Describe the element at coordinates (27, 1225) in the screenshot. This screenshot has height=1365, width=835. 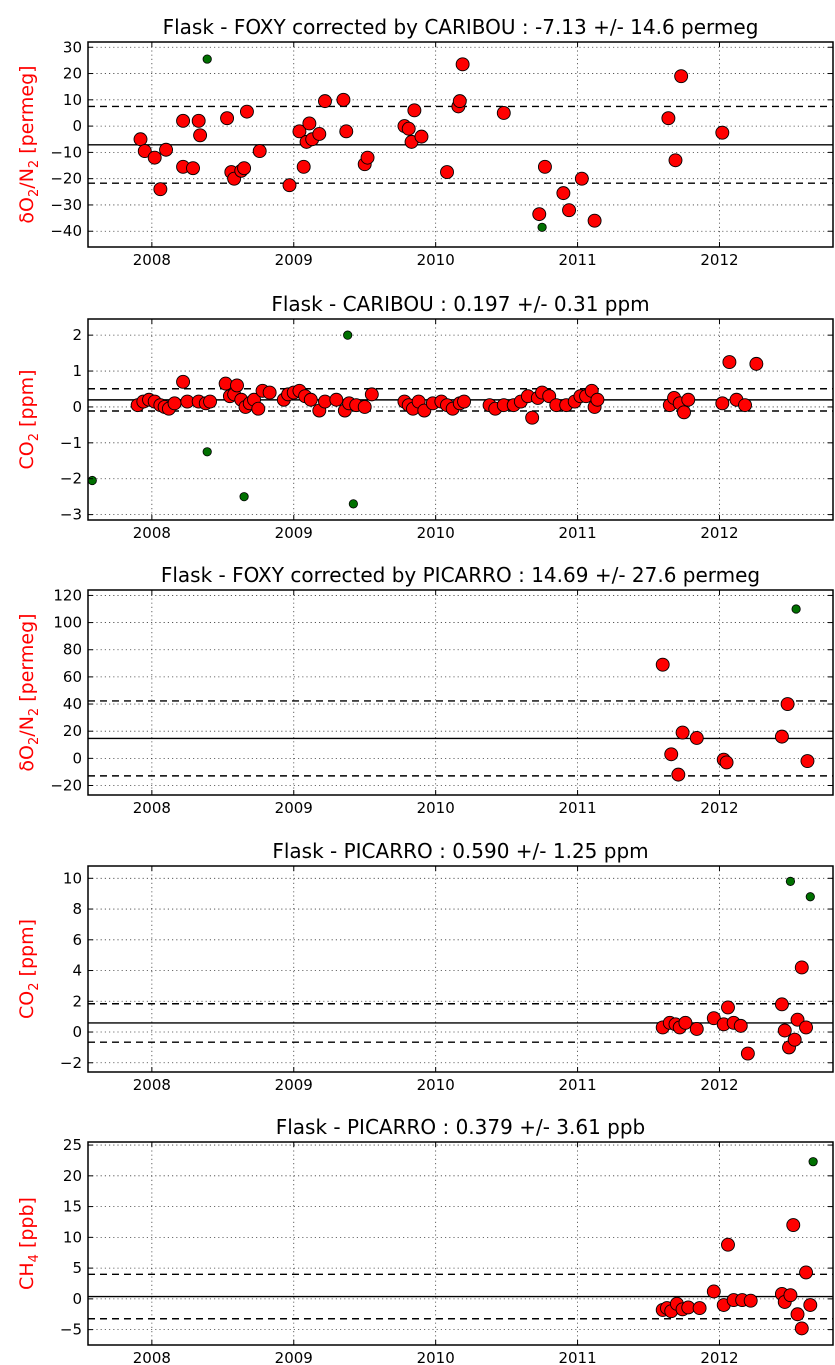
I see `y-axis-label-tail: [ppb]` at that location.